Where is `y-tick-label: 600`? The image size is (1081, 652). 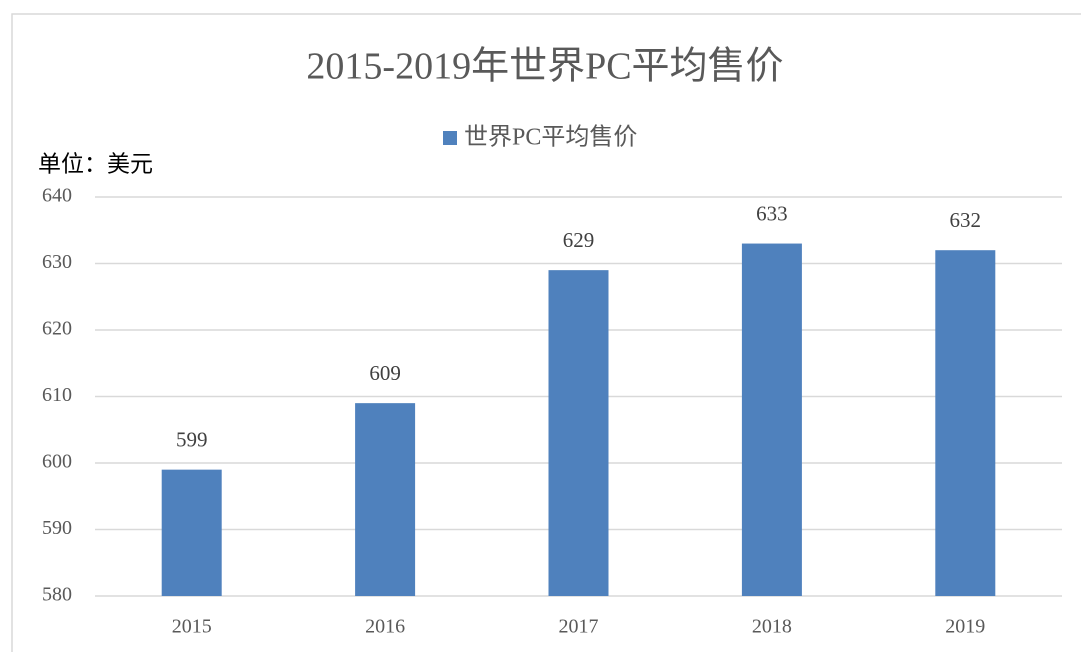
y-tick-label: 600 is located at coordinates (57, 462).